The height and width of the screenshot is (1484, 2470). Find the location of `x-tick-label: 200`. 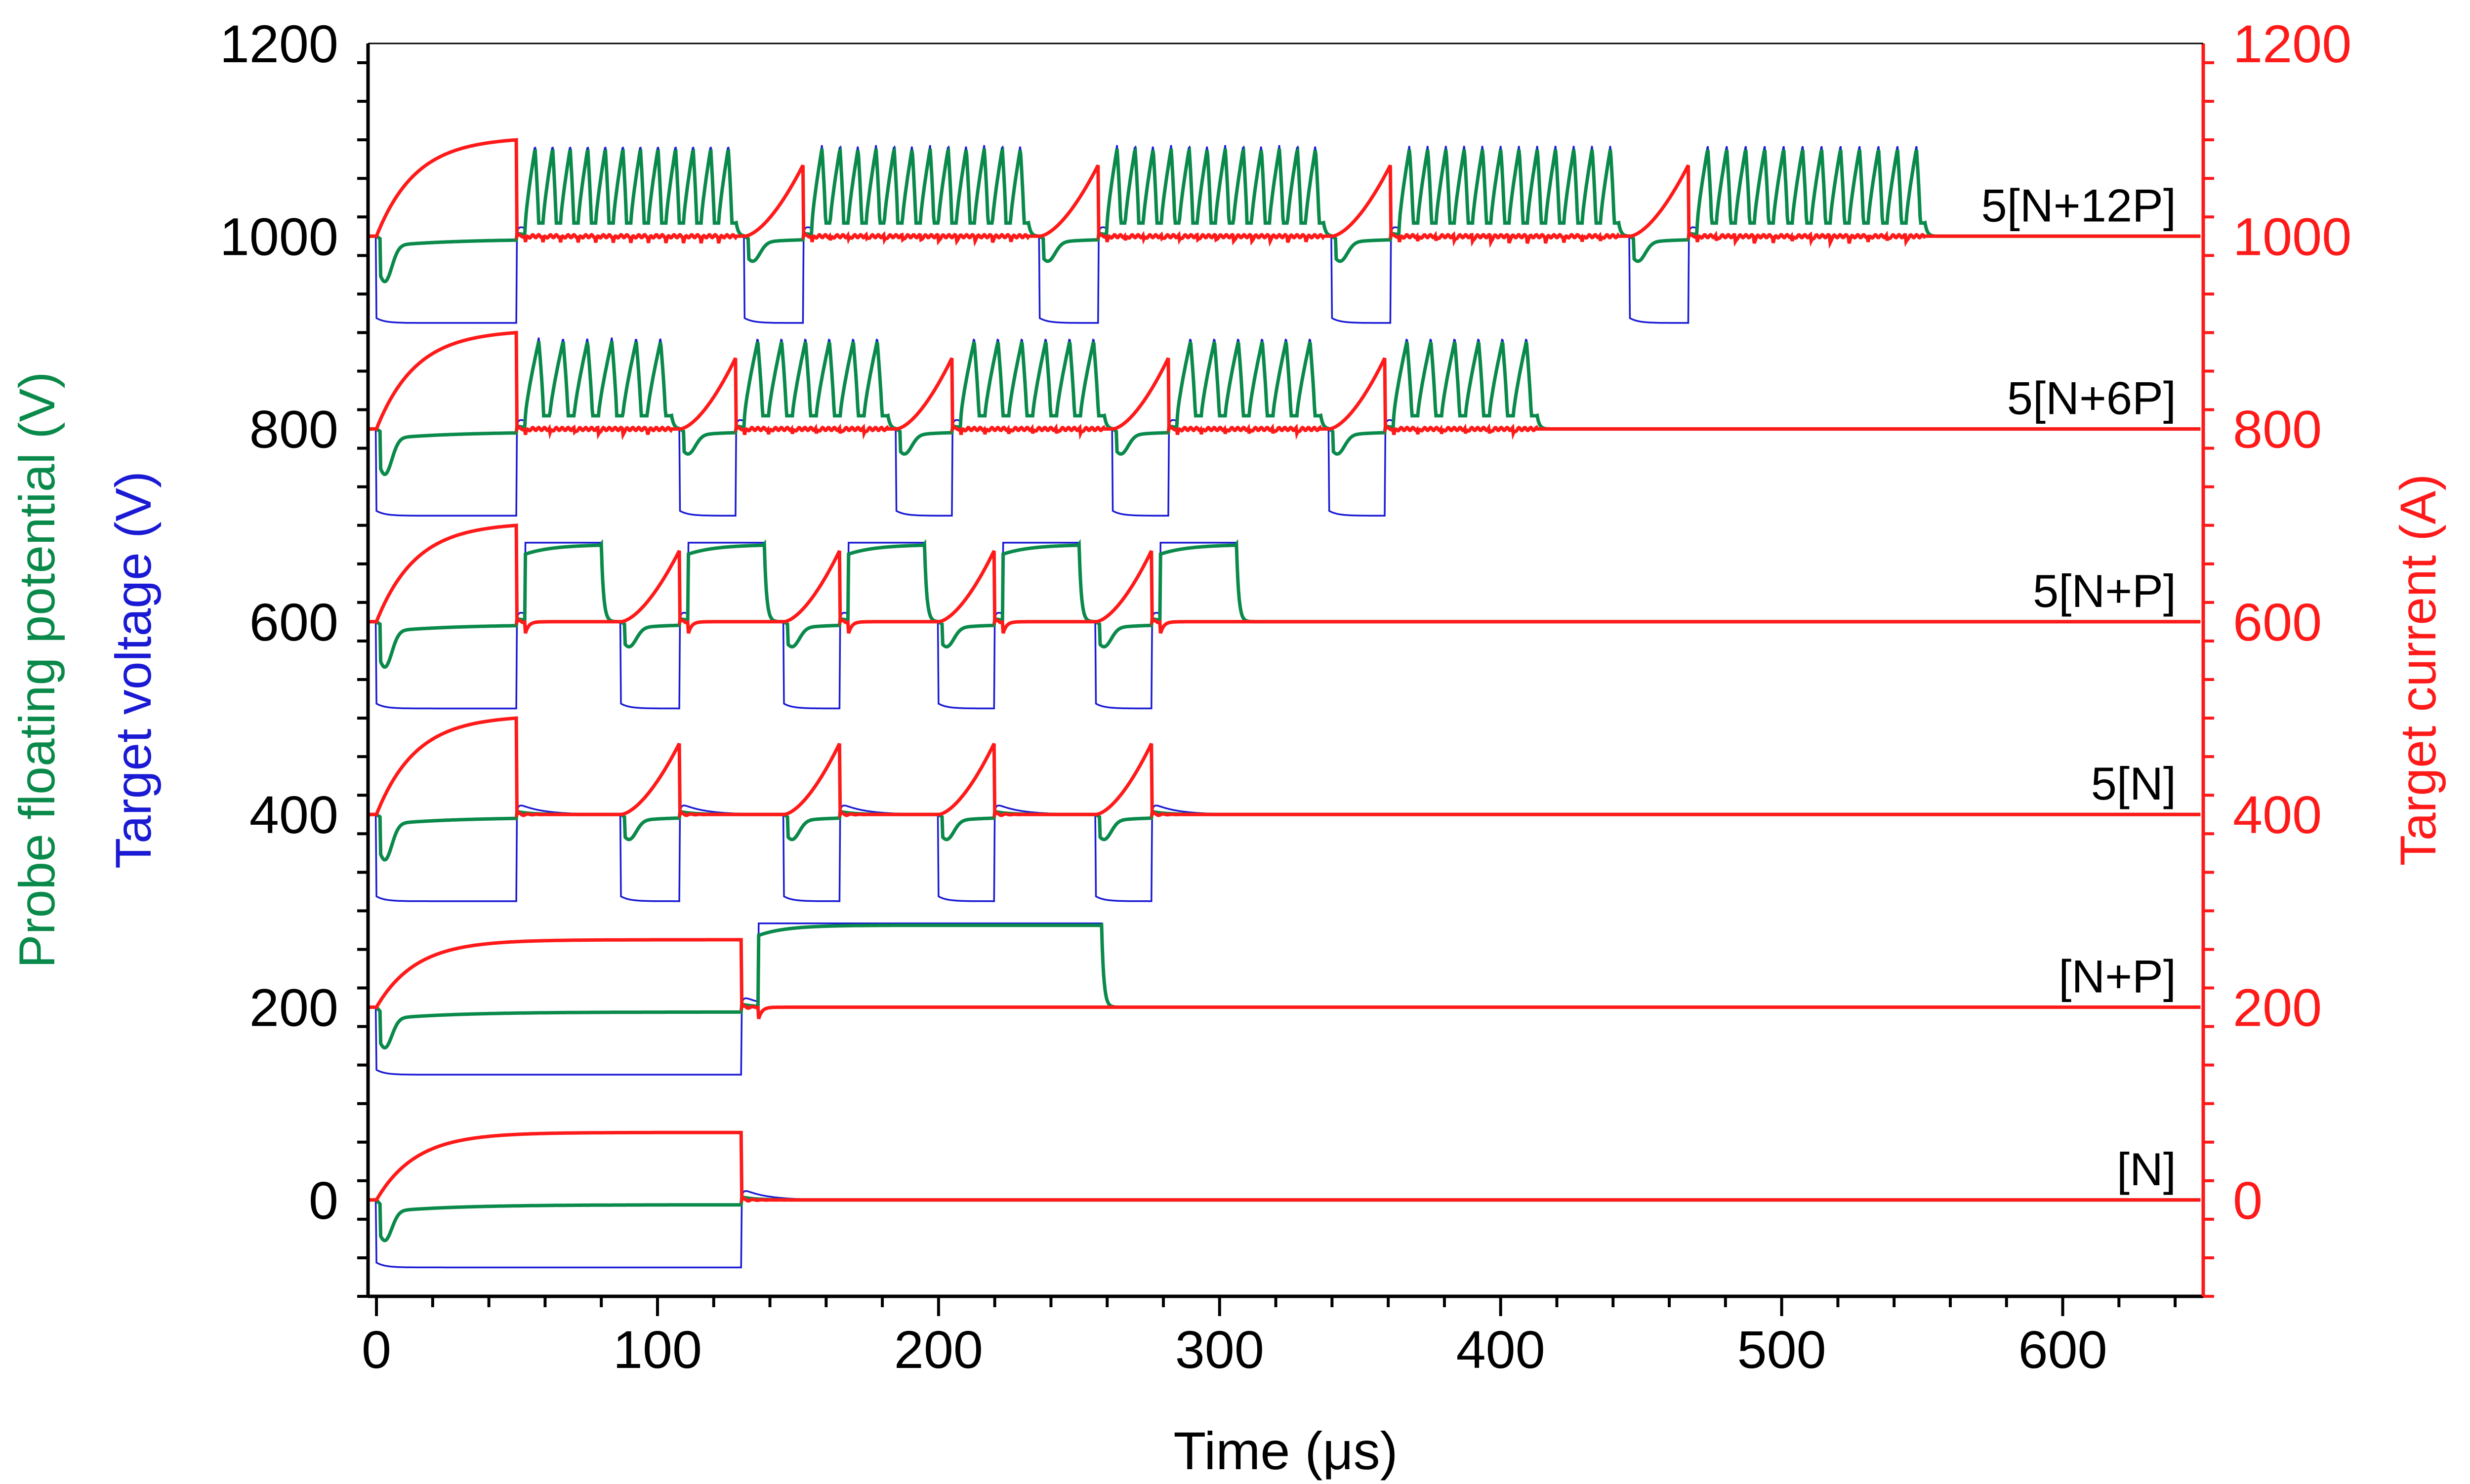

x-tick-label: 200 is located at coordinates (938, 1349).